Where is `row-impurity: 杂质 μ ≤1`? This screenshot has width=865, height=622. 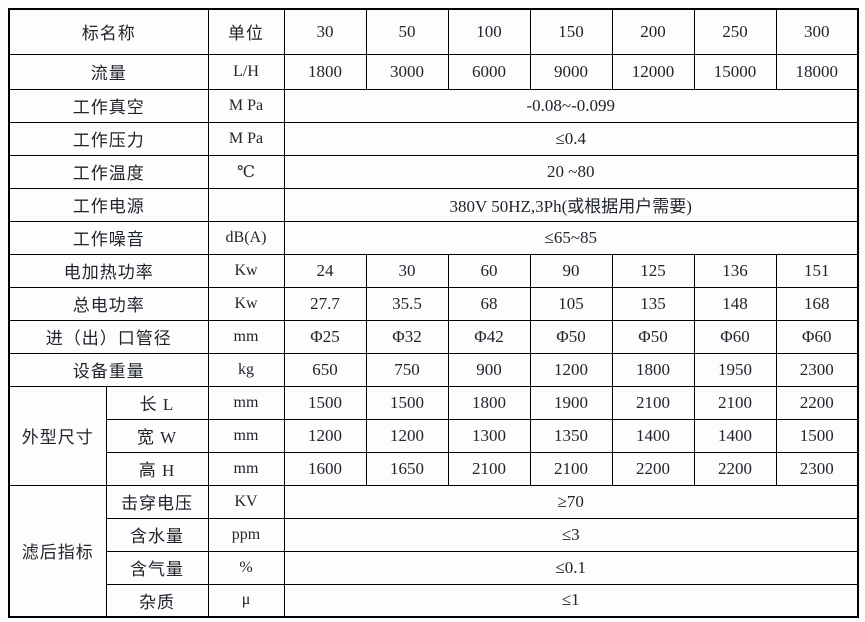 row-impurity: 杂质 μ ≤1 is located at coordinates (434, 600).